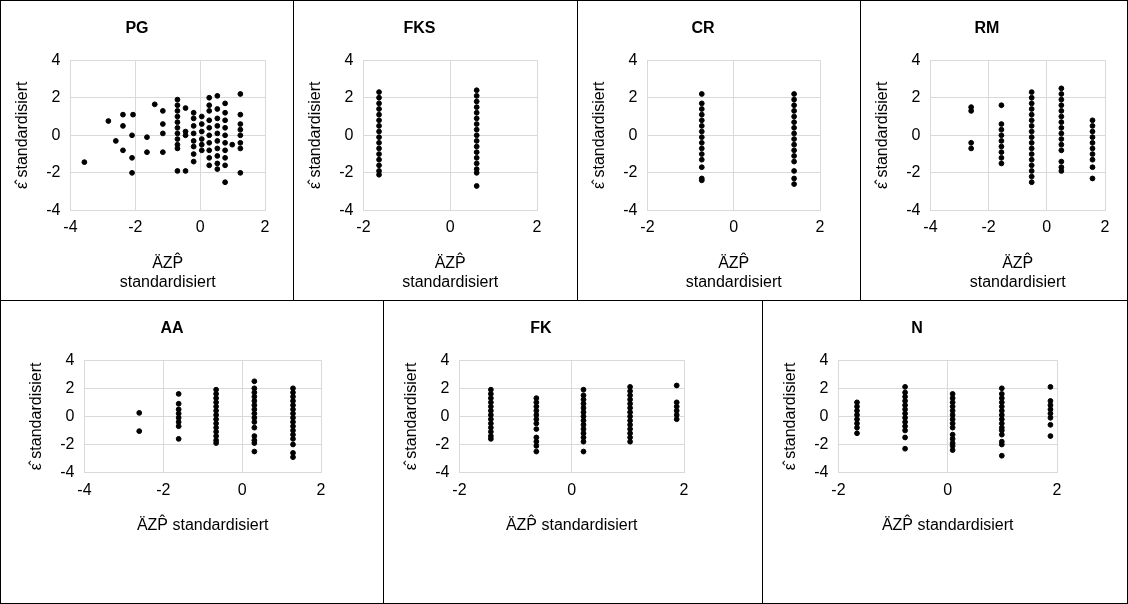 Image resolution: width=1128 pixels, height=604 pixels. I want to click on chart-title: PG, so click(137, 28).